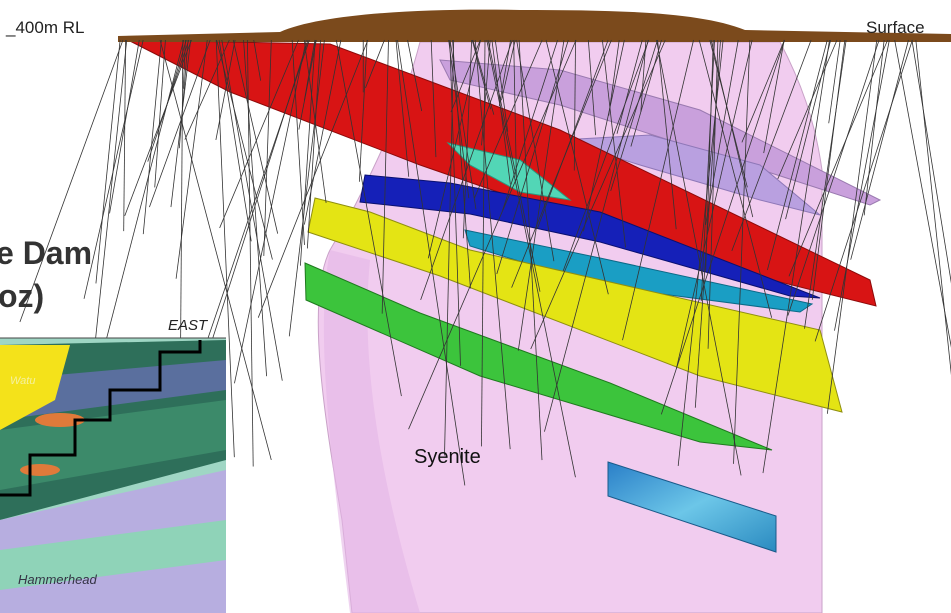  What do you see at coordinates (58, 579) in the screenshot?
I see `inset-label: Hammerhead` at bounding box center [58, 579].